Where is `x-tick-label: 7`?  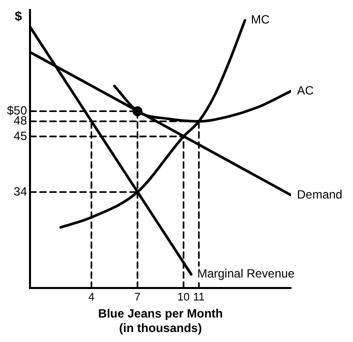
x-tick-label: 7 is located at coordinates (137, 298).